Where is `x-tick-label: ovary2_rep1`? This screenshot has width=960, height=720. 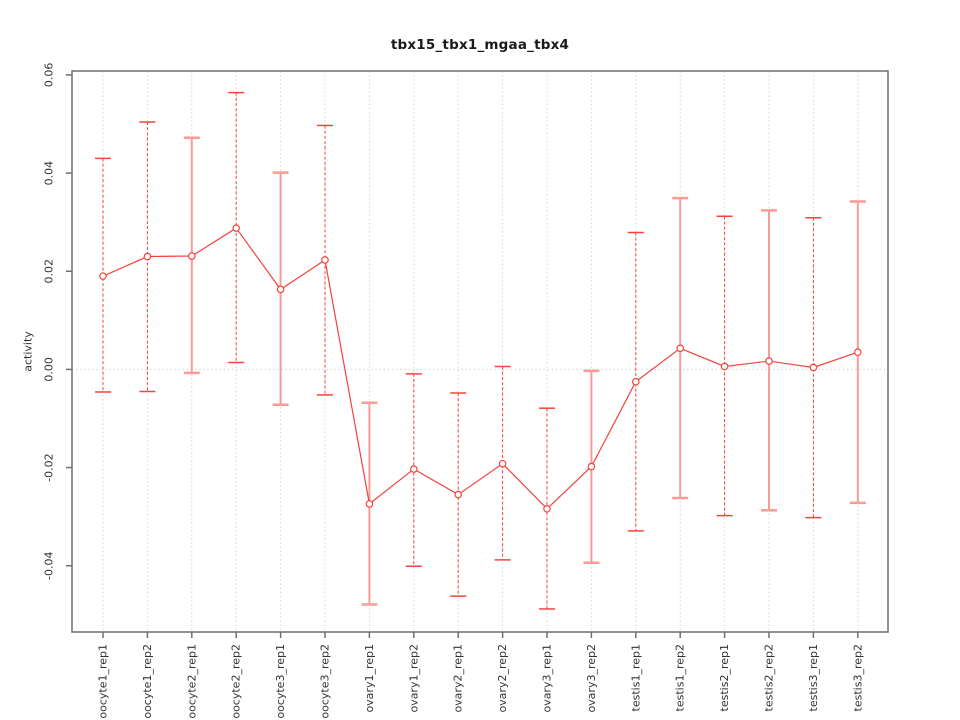 x-tick-label: ovary2_rep1 is located at coordinates (458, 678).